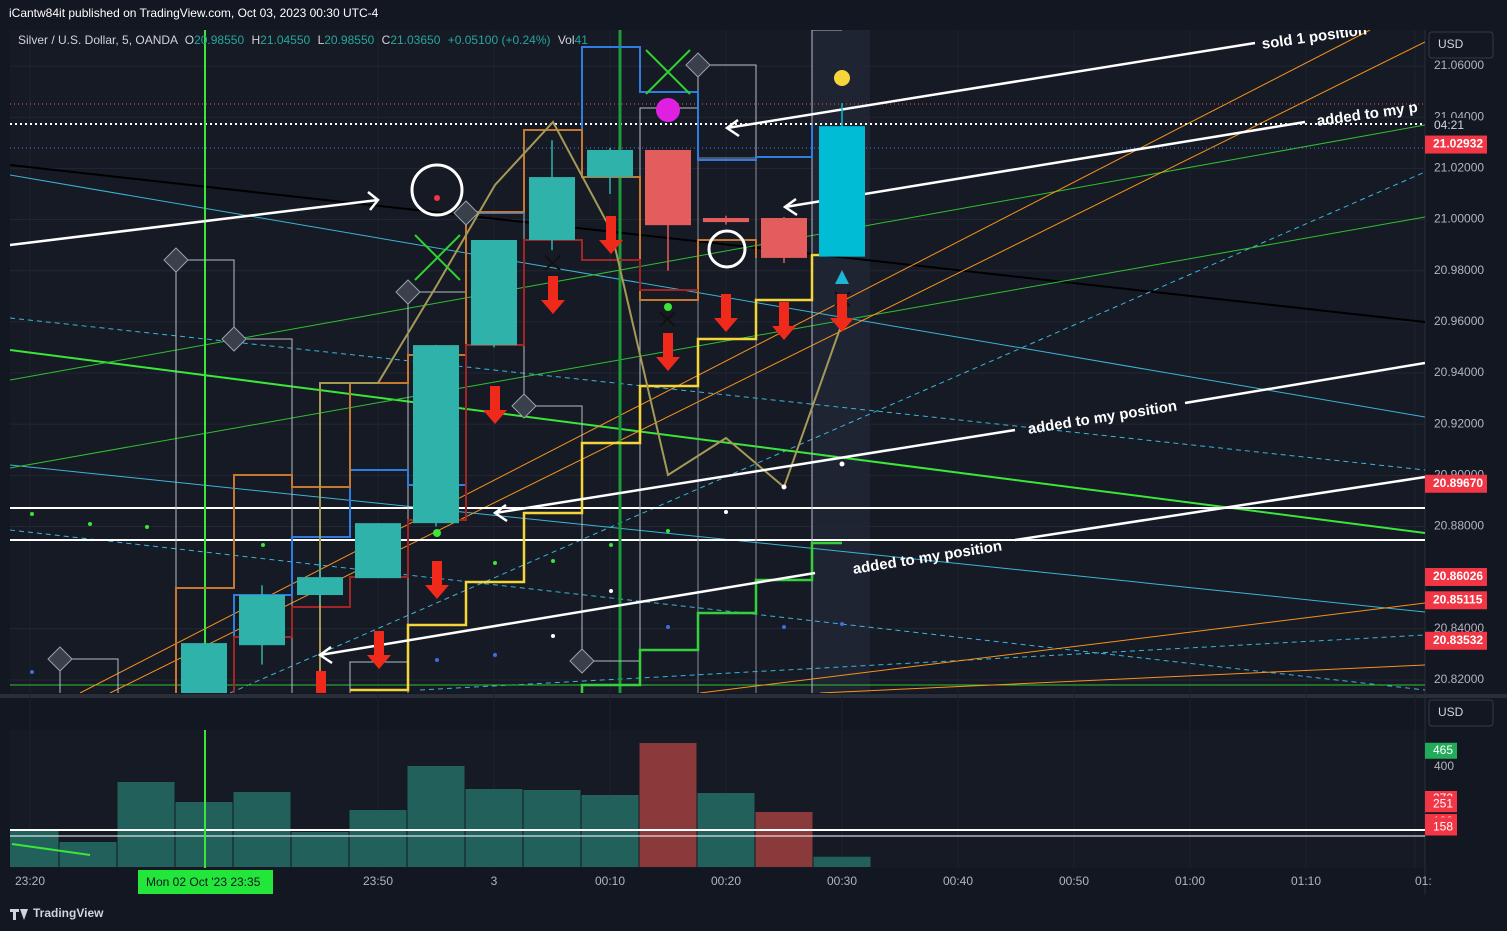 Image resolution: width=1507 pixels, height=931 pixels. I want to click on x-tick-label: 01:10, so click(1306, 881).